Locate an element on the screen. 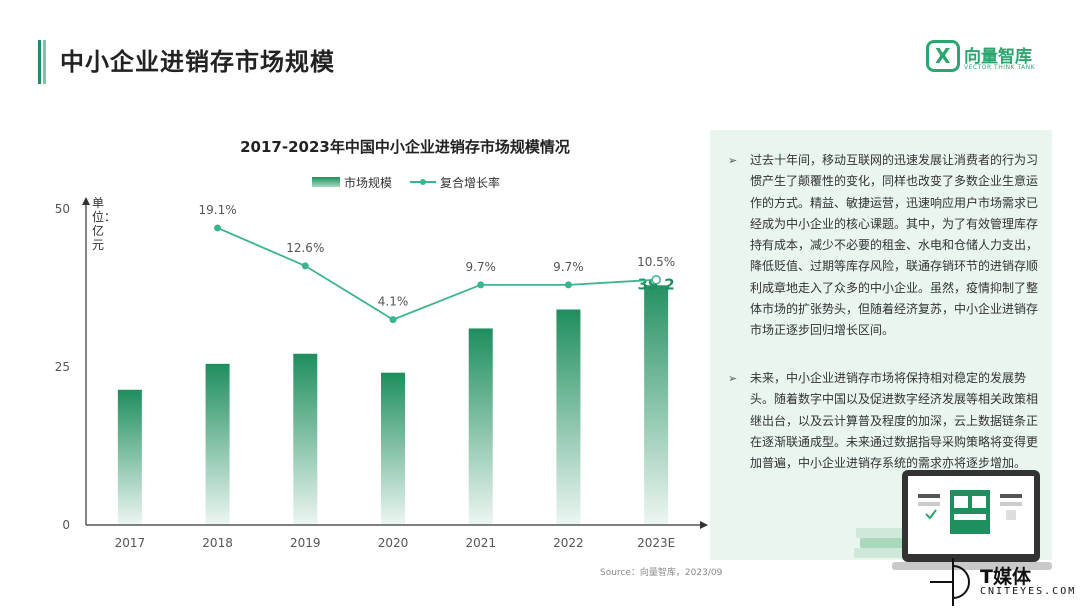 The height and width of the screenshot is (608, 1080). x-tick-label: 2018 is located at coordinates (217, 543).